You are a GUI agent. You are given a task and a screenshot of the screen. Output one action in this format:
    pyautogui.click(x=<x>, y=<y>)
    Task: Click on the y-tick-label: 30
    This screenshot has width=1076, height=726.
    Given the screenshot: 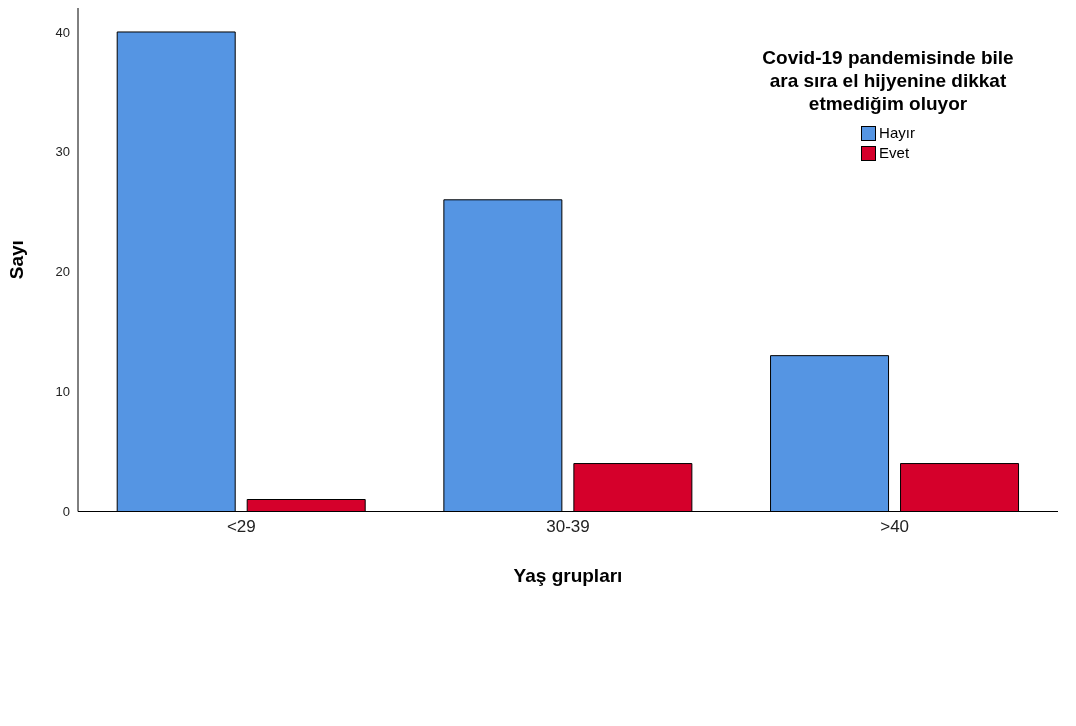 What is the action you would take?
    pyautogui.click(x=62, y=152)
    